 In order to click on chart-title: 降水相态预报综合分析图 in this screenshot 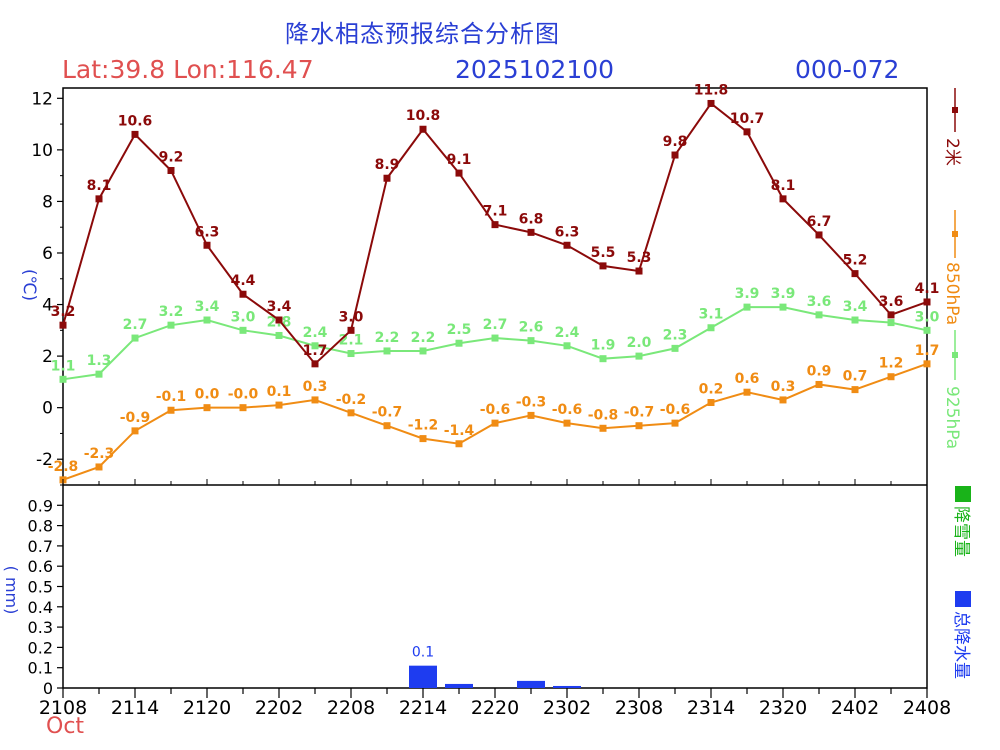, I will do `click(422, 34)`.